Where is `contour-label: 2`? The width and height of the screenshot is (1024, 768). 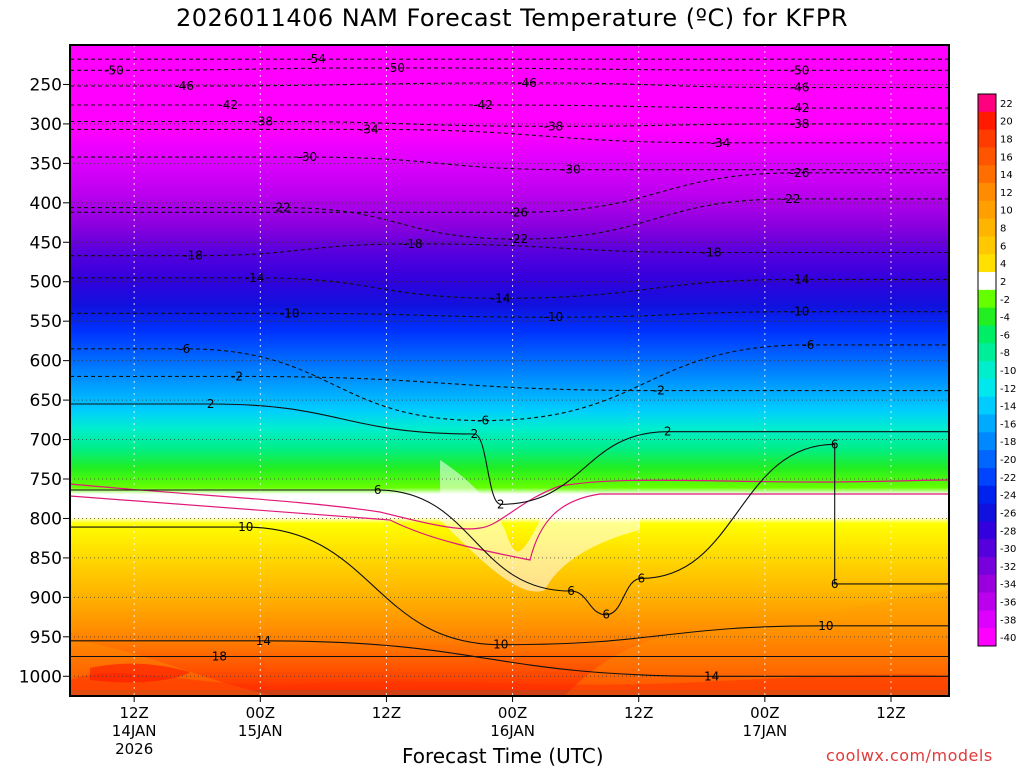 contour-label: 2 is located at coordinates (475, 434).